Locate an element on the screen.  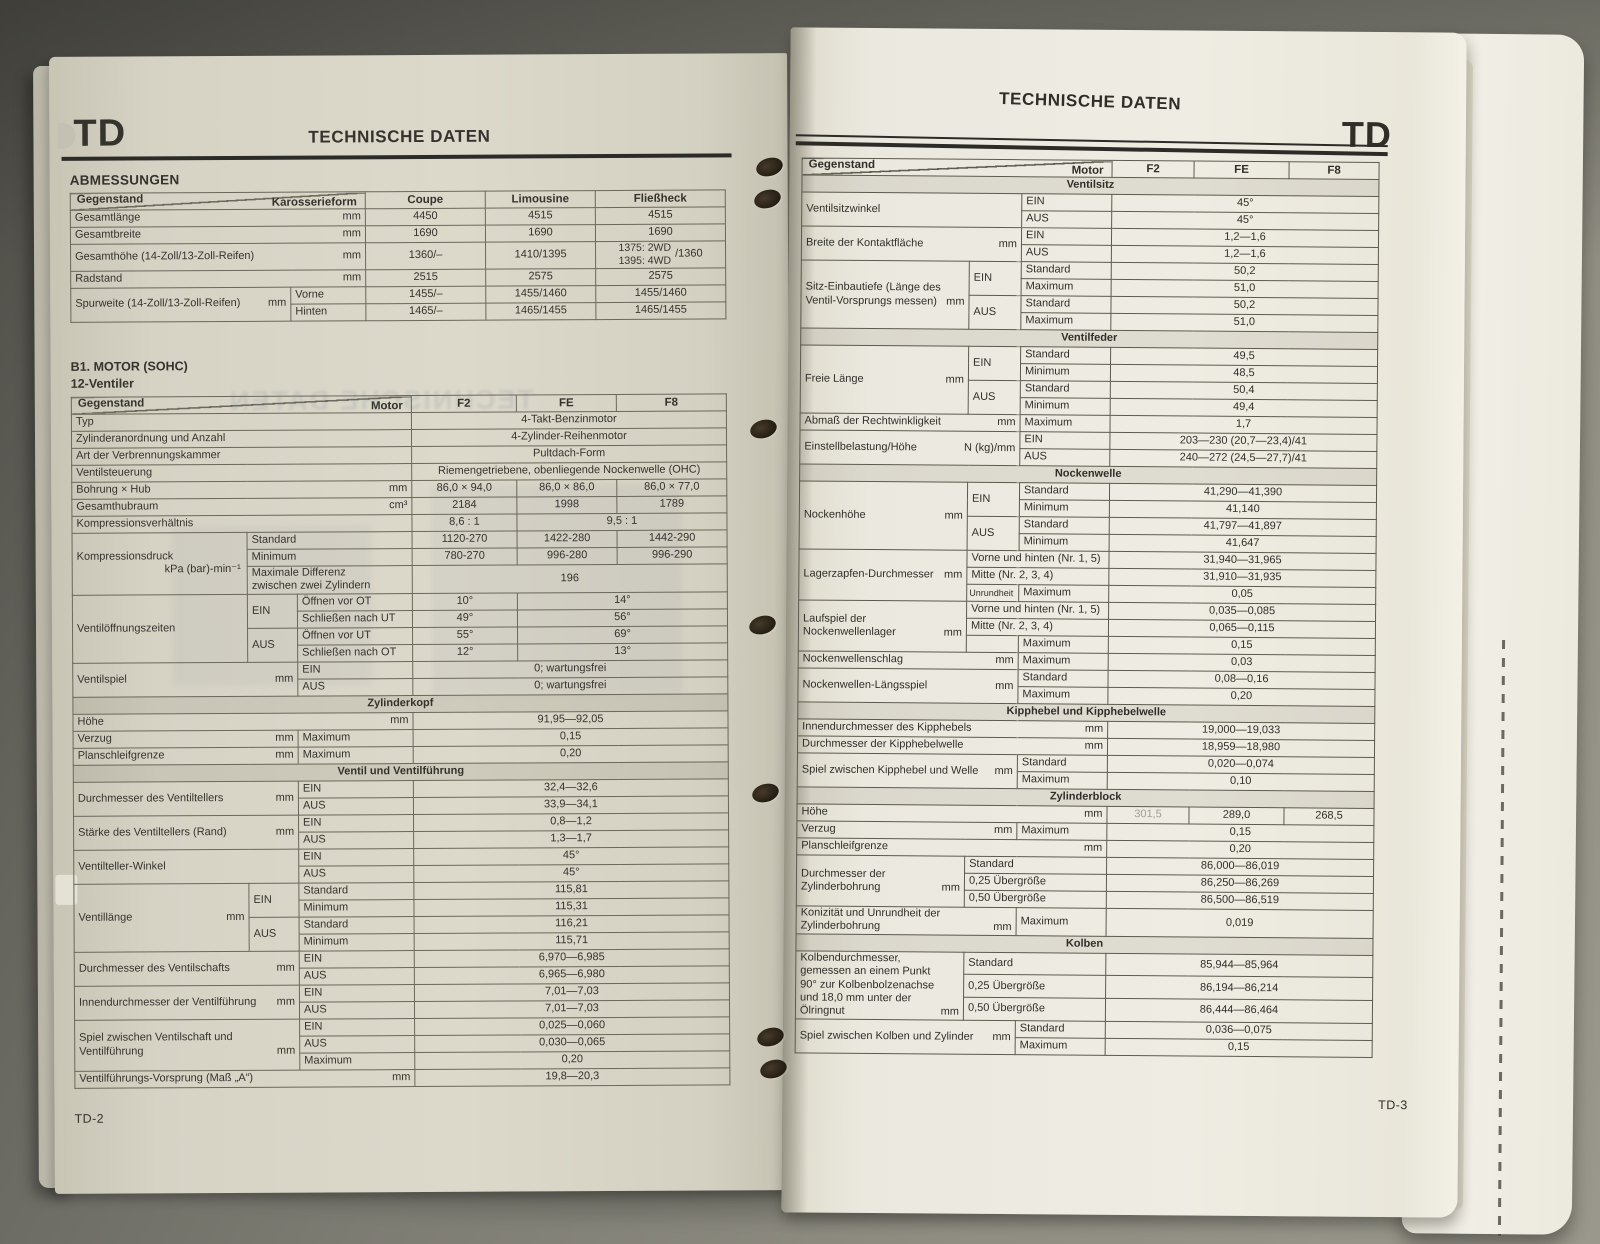
table-cell: 301,5 is located at coordinates (1148, 815).